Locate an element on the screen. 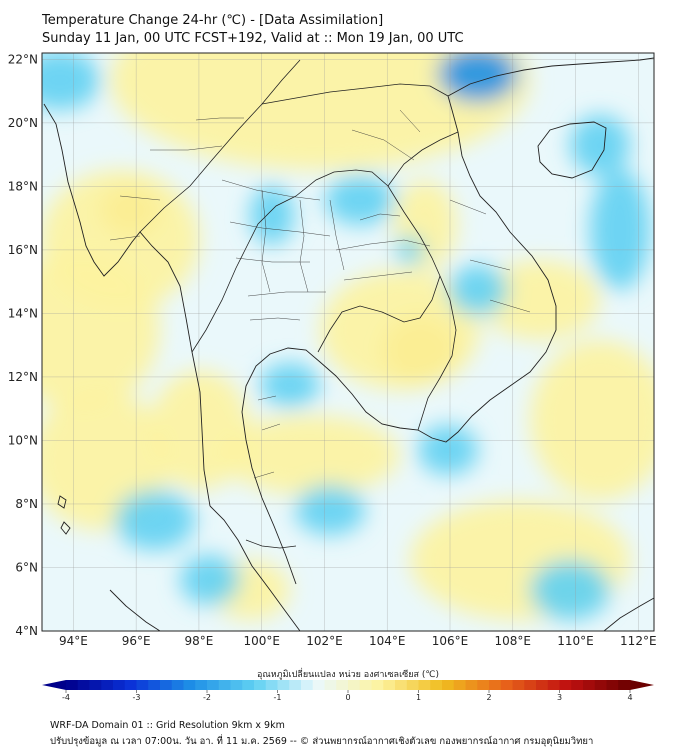 The width and height of the screenshot is (676, 756). colorbar-tick-label: -4 is located at coordinates (66, 696).